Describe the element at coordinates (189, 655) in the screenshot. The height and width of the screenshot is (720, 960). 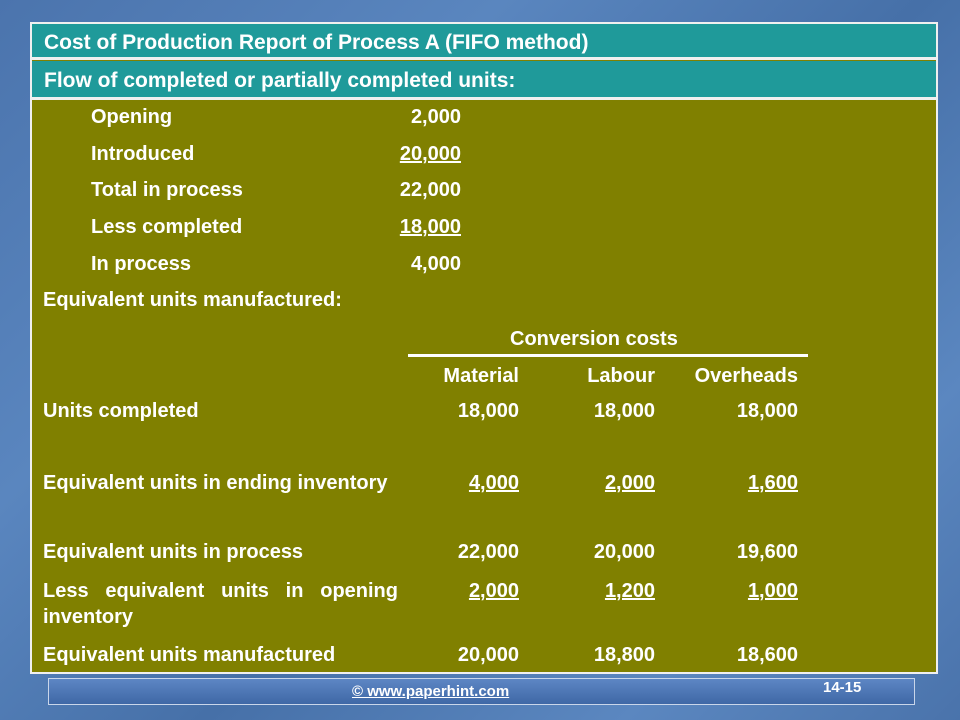
I see `row-label-manufactured: Equivalent units manufactured` at that location.